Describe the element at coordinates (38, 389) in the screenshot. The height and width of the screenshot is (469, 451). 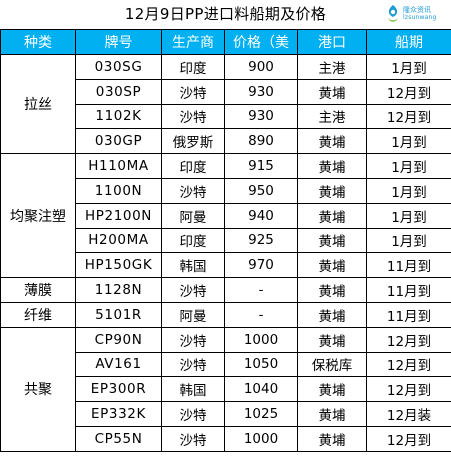
I see `category-cell: 共聚` at that location.